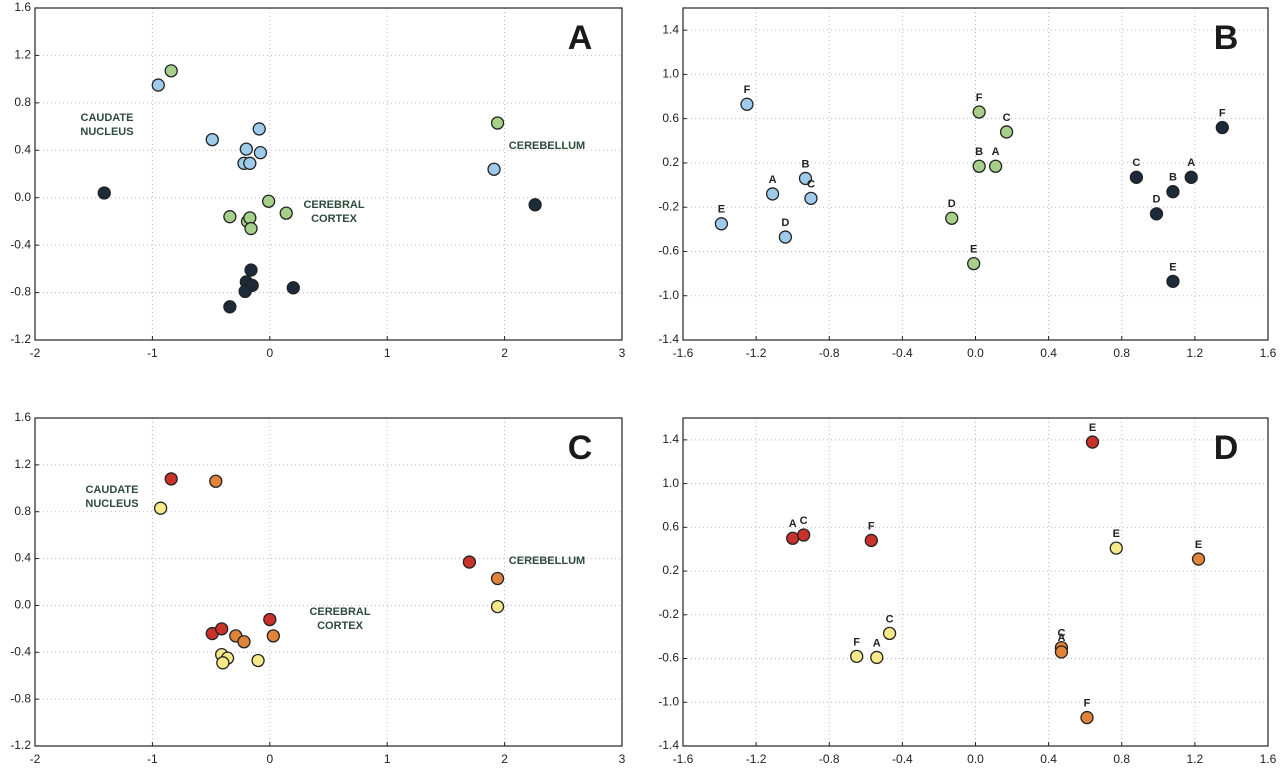 This screenshot has height=772, width=1280. Describe the element at coordinates (387, 353) in the screenshot. I see `x-tick-label: 1` at that location.